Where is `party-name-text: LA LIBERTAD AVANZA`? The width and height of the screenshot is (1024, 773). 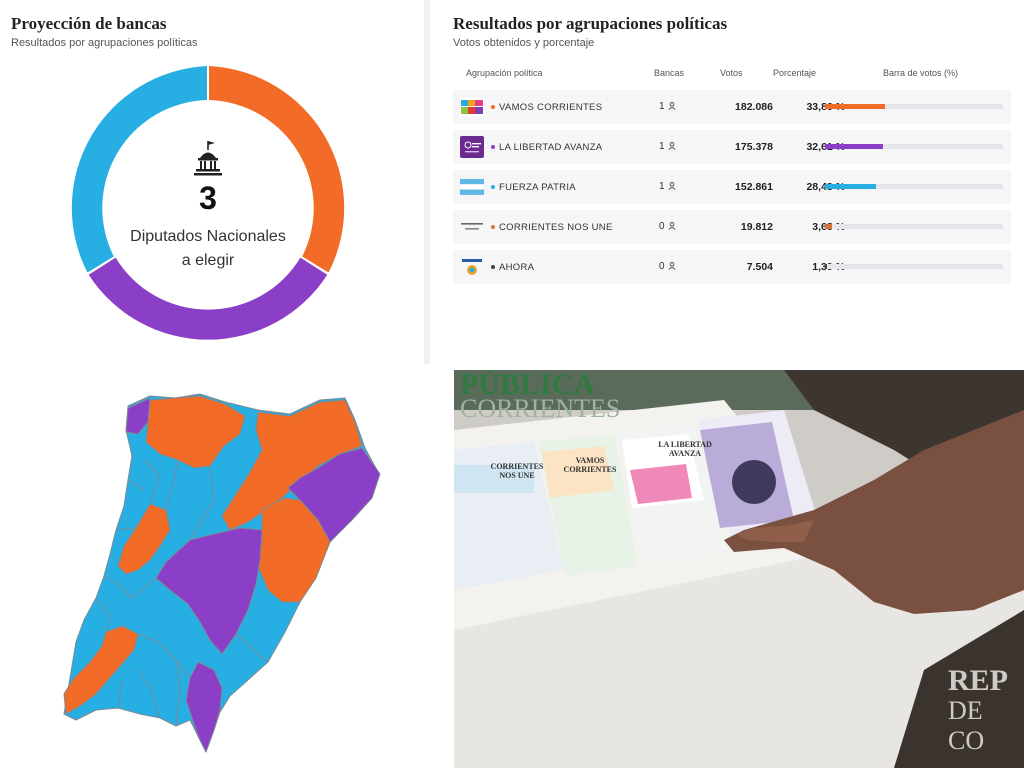 party-name-text: LA LIBERTAD AVANZA is located at coordinates (551, 147).